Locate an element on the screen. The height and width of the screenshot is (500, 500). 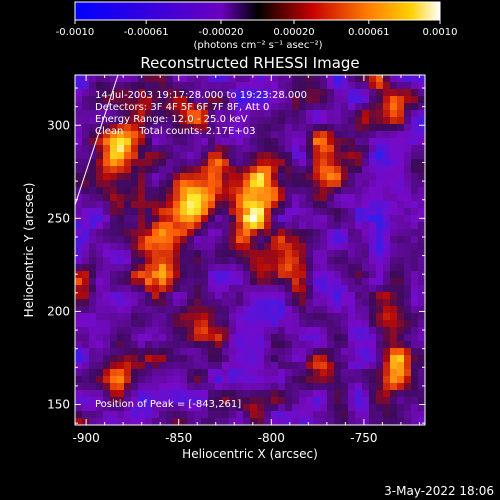
colorbar-tick-label: -0.00020 is located at coordinates (221, 32).